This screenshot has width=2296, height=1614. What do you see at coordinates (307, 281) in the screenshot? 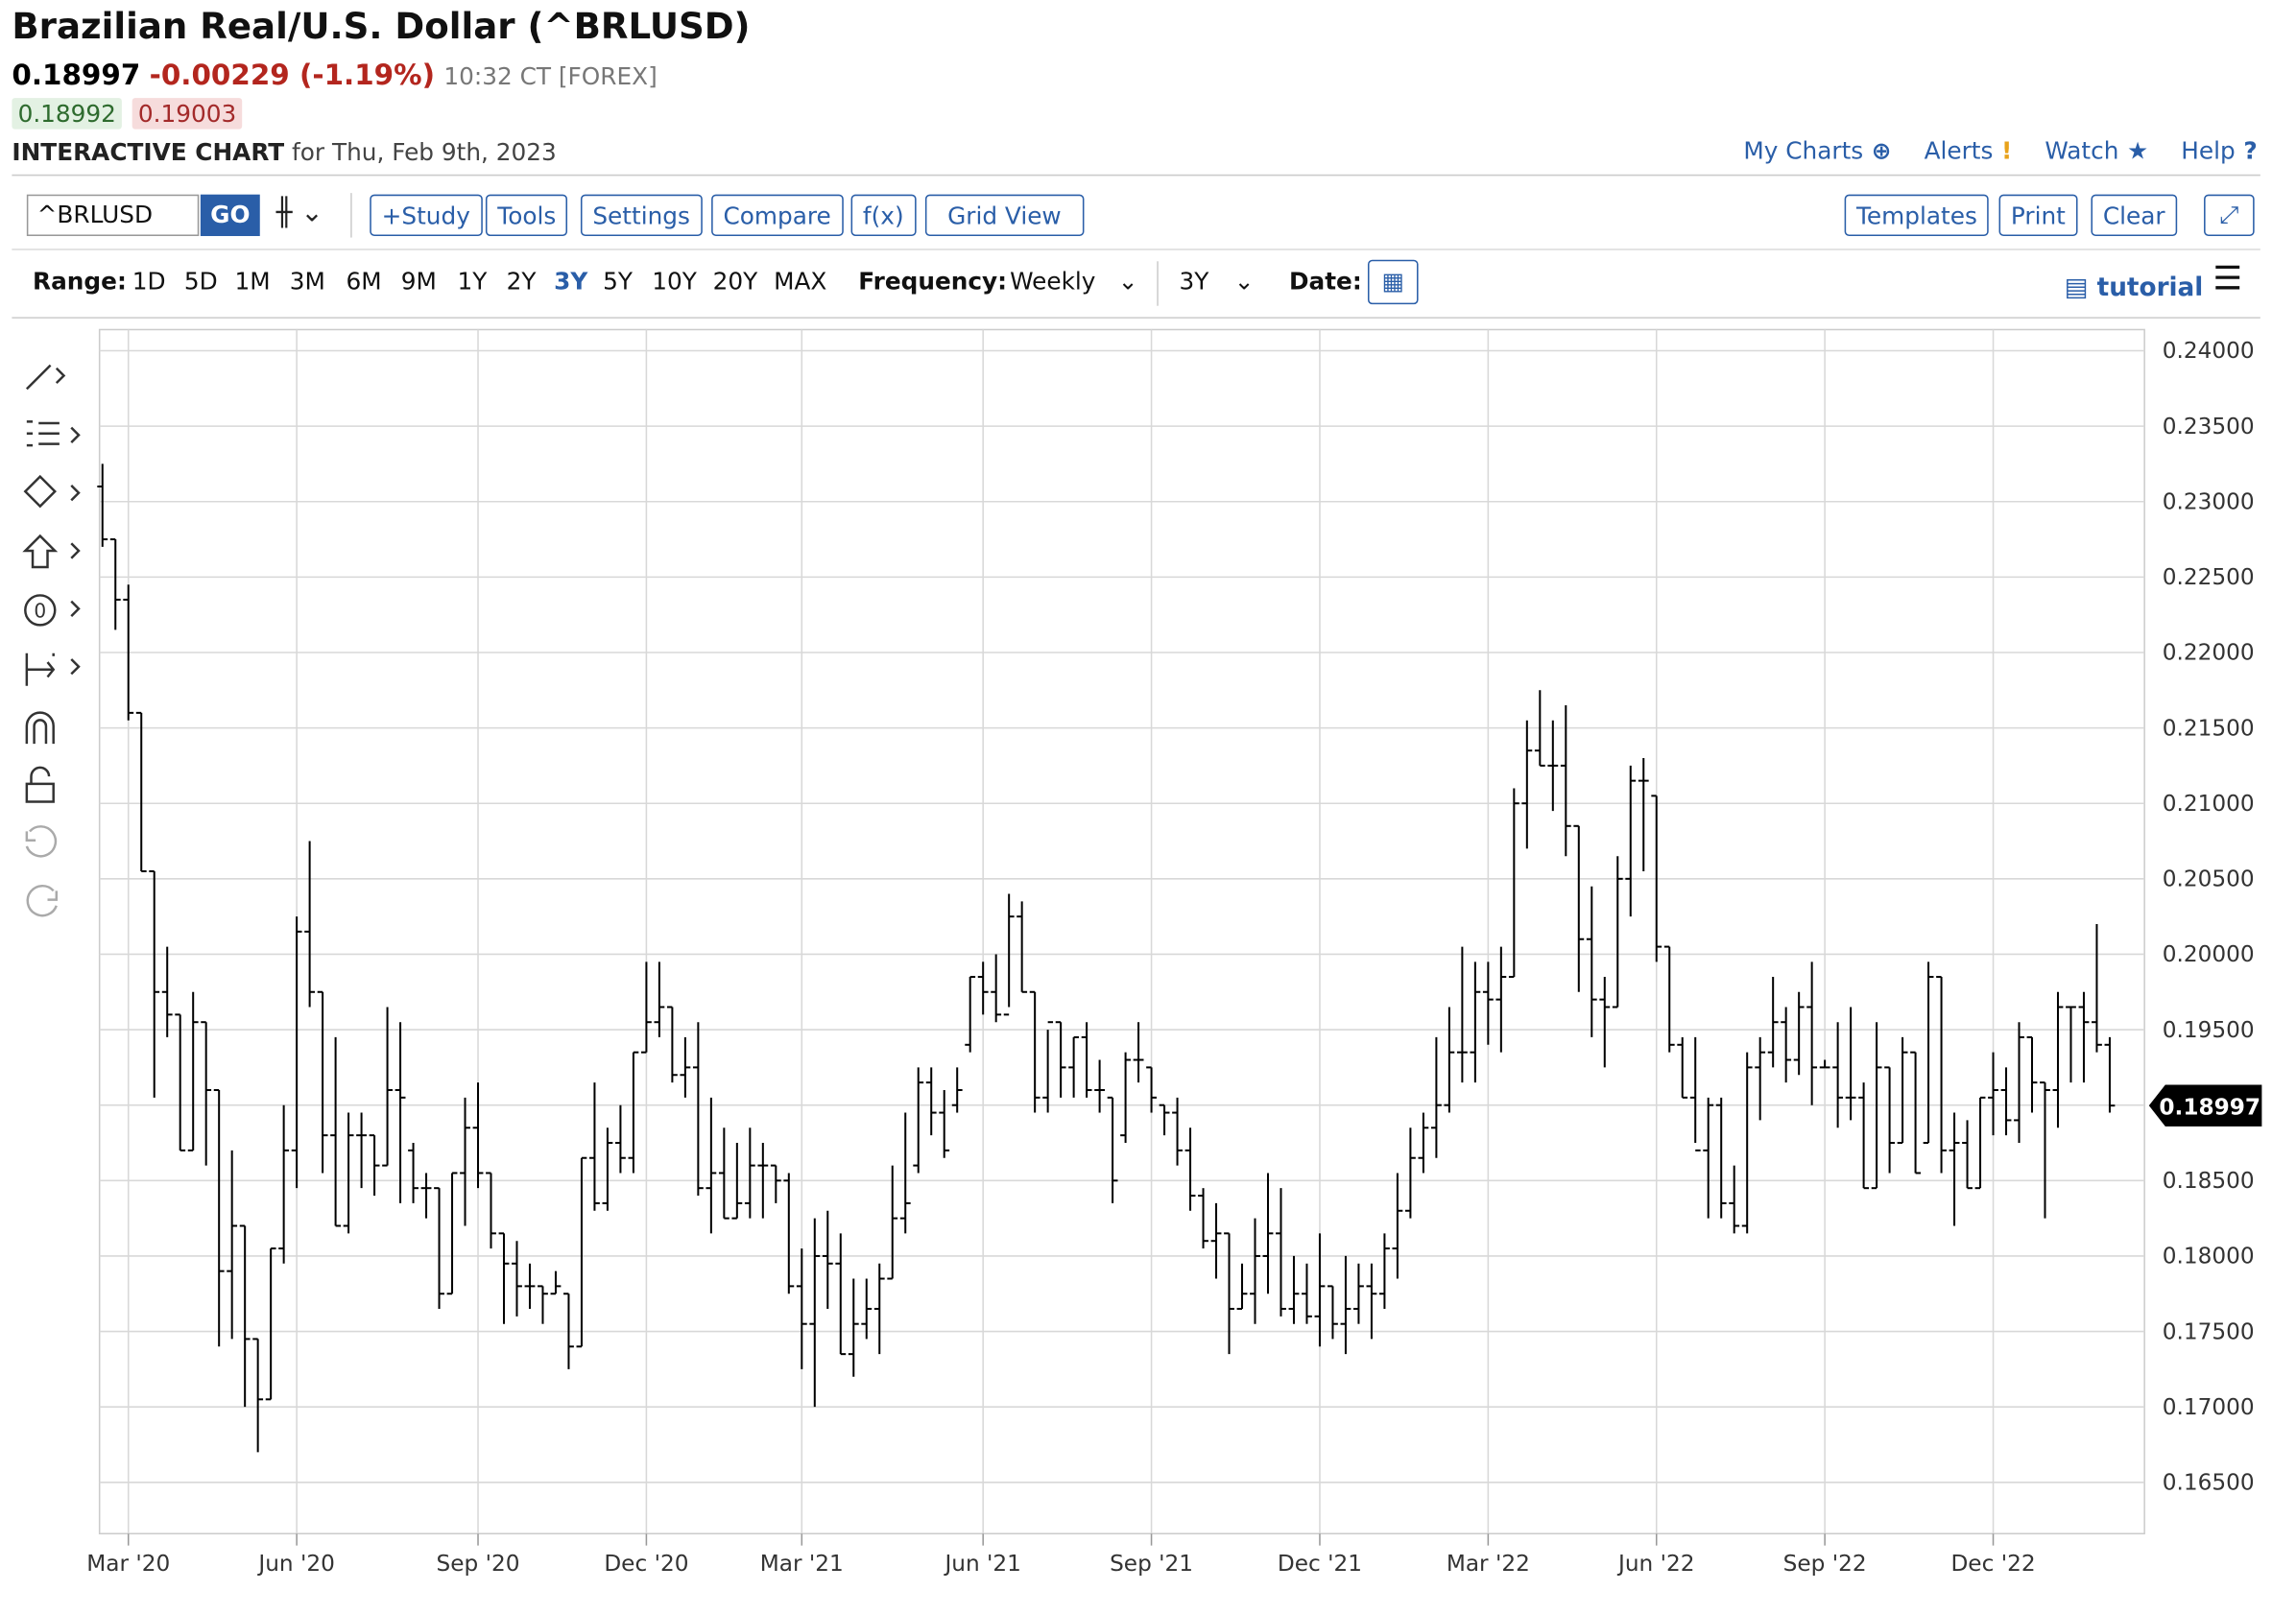
I see `range-option: 3M` at bounding box center [307, 281].